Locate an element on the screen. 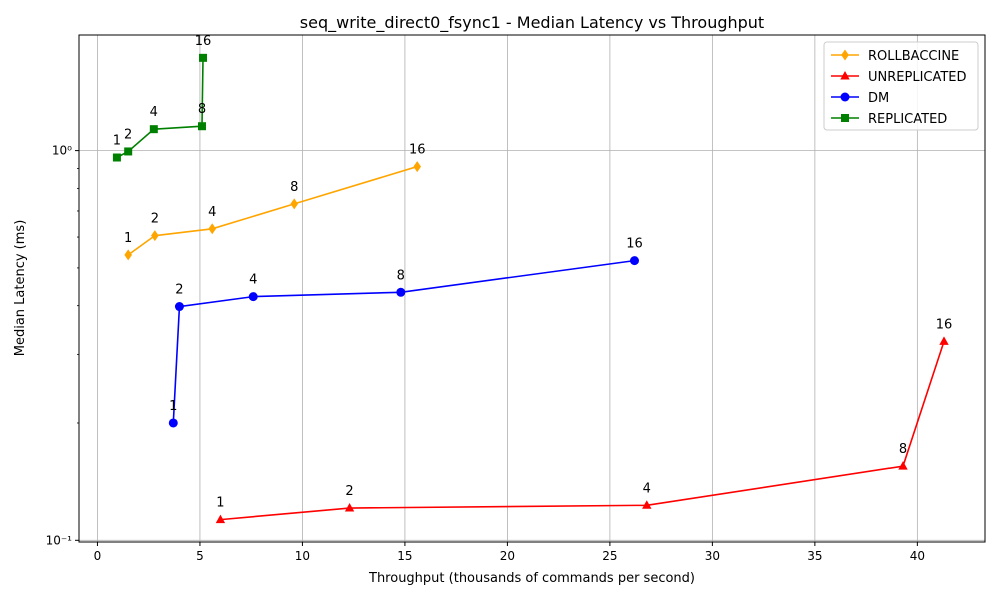 The height and width of the screenshot is (600, 1000). legend-entry: UNREPLICATED is located at coordinates (899, 77).